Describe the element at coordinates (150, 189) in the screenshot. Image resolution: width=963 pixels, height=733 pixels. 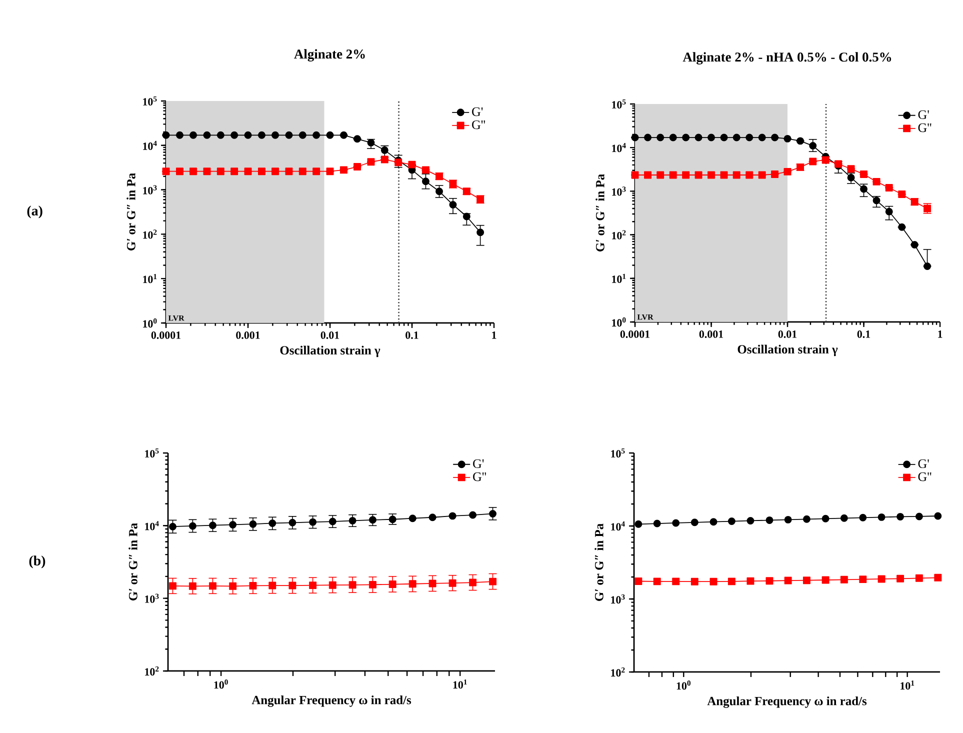
I see `y-tick-label: 10$^{3}$` at that location.